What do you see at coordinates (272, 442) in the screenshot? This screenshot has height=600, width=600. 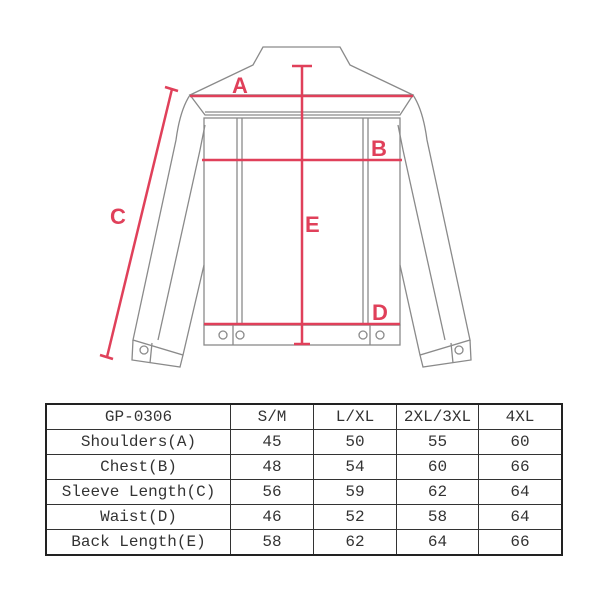 I see `cell: 45` at bounding box center [272, 442].